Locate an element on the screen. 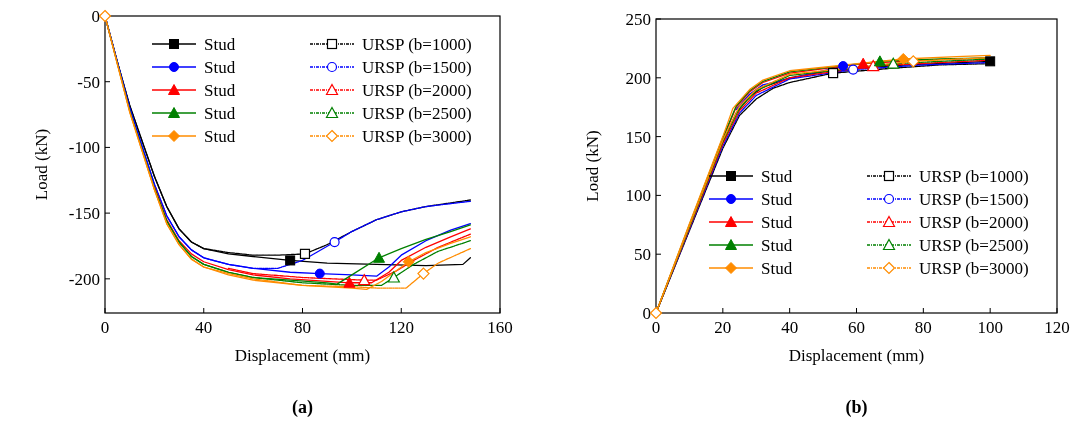 This screenshot has width=1085, height=428. y-tick-label: -100 is located at coordinates (84, 148).